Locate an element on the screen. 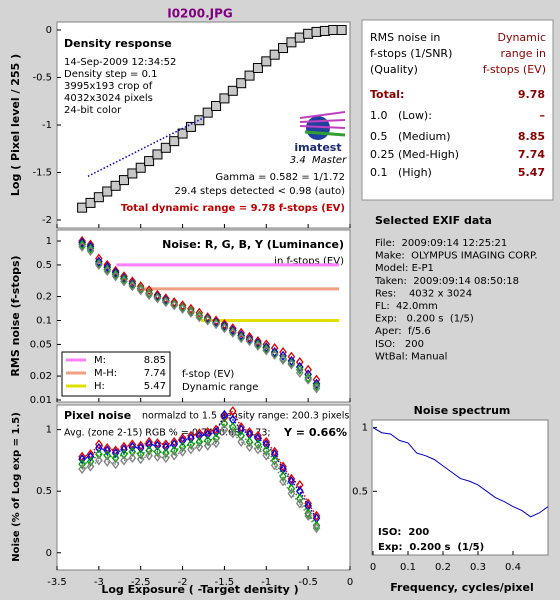  chart-title: Noise spectrum is located at coordinates (462, 410).